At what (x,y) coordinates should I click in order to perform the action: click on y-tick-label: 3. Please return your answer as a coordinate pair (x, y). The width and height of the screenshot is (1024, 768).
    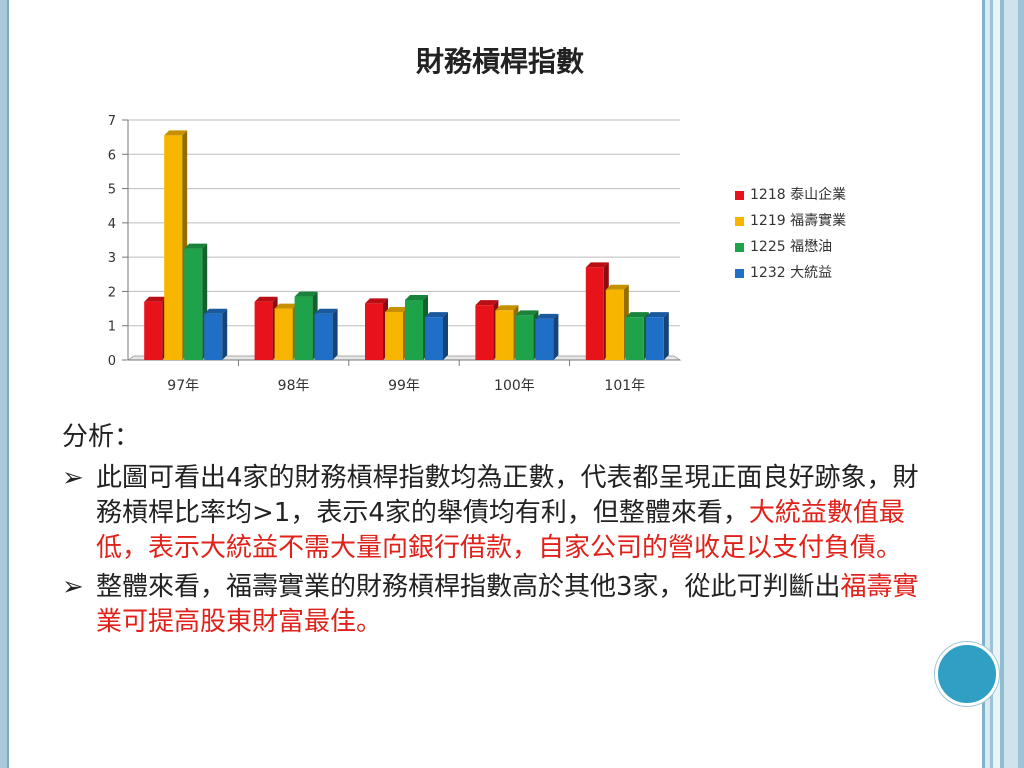
    Looking at the image, I should click on (112, 258).